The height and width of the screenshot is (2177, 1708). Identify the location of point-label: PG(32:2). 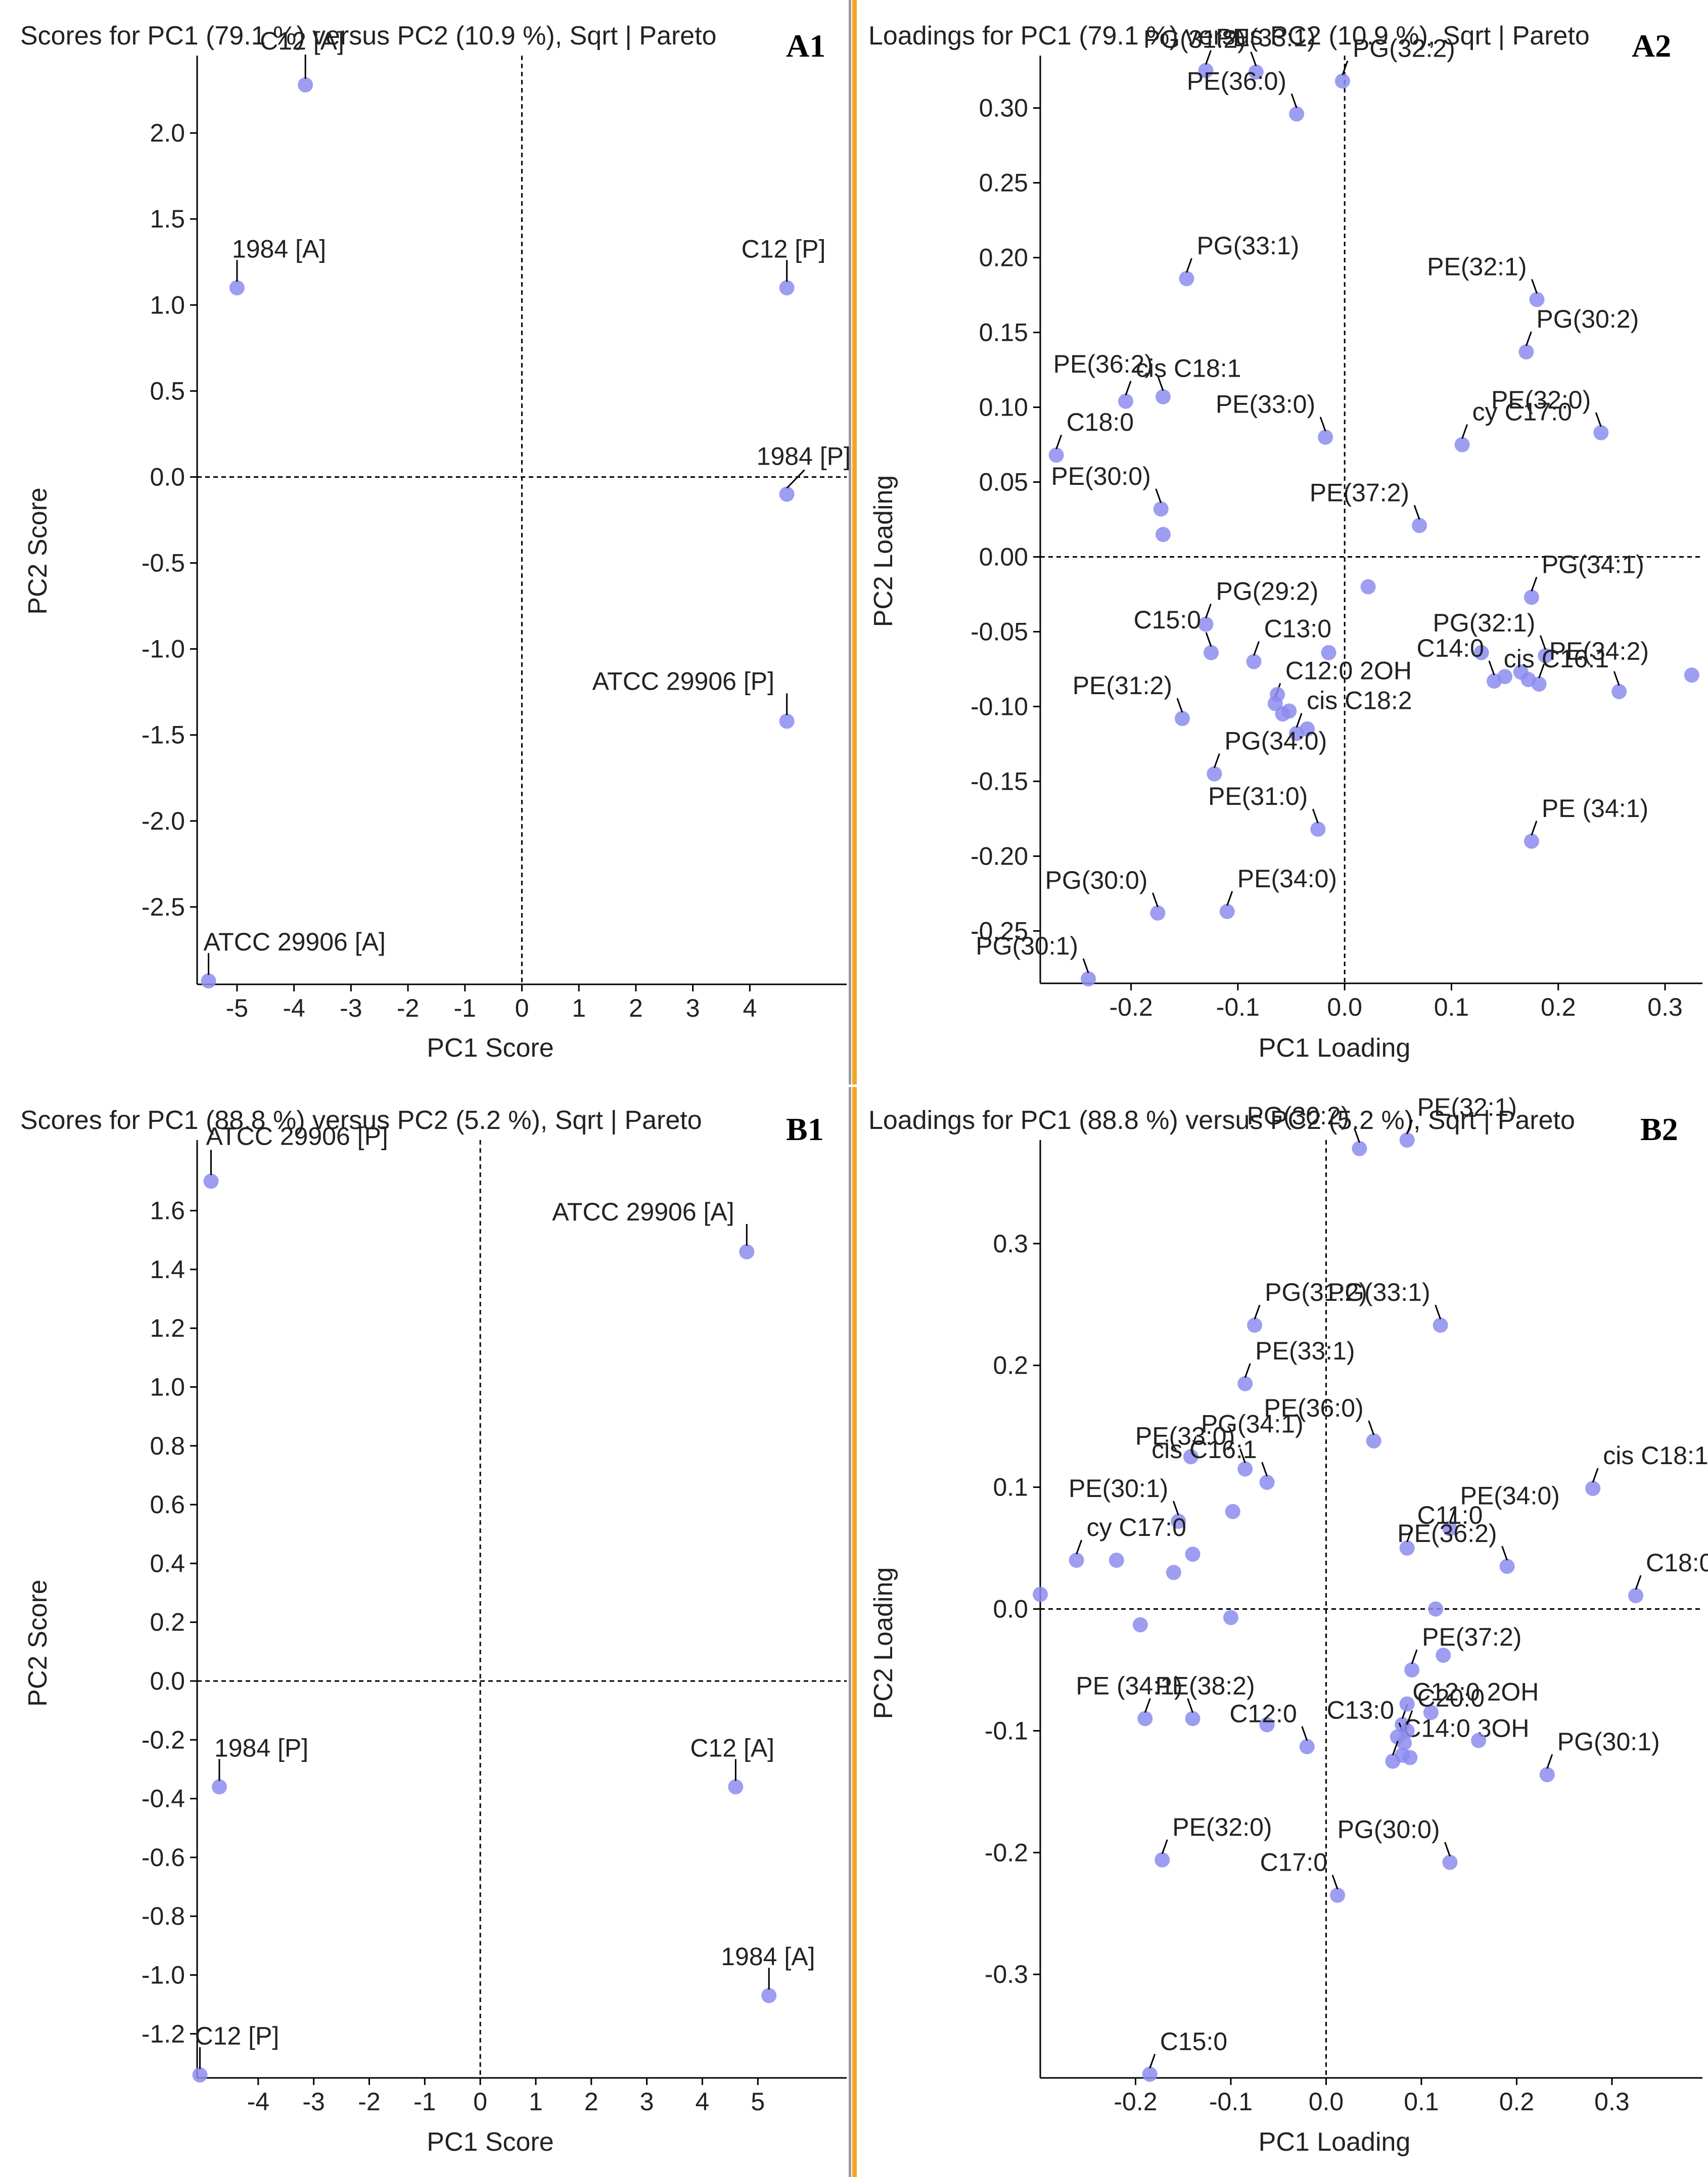
(1404, 48).